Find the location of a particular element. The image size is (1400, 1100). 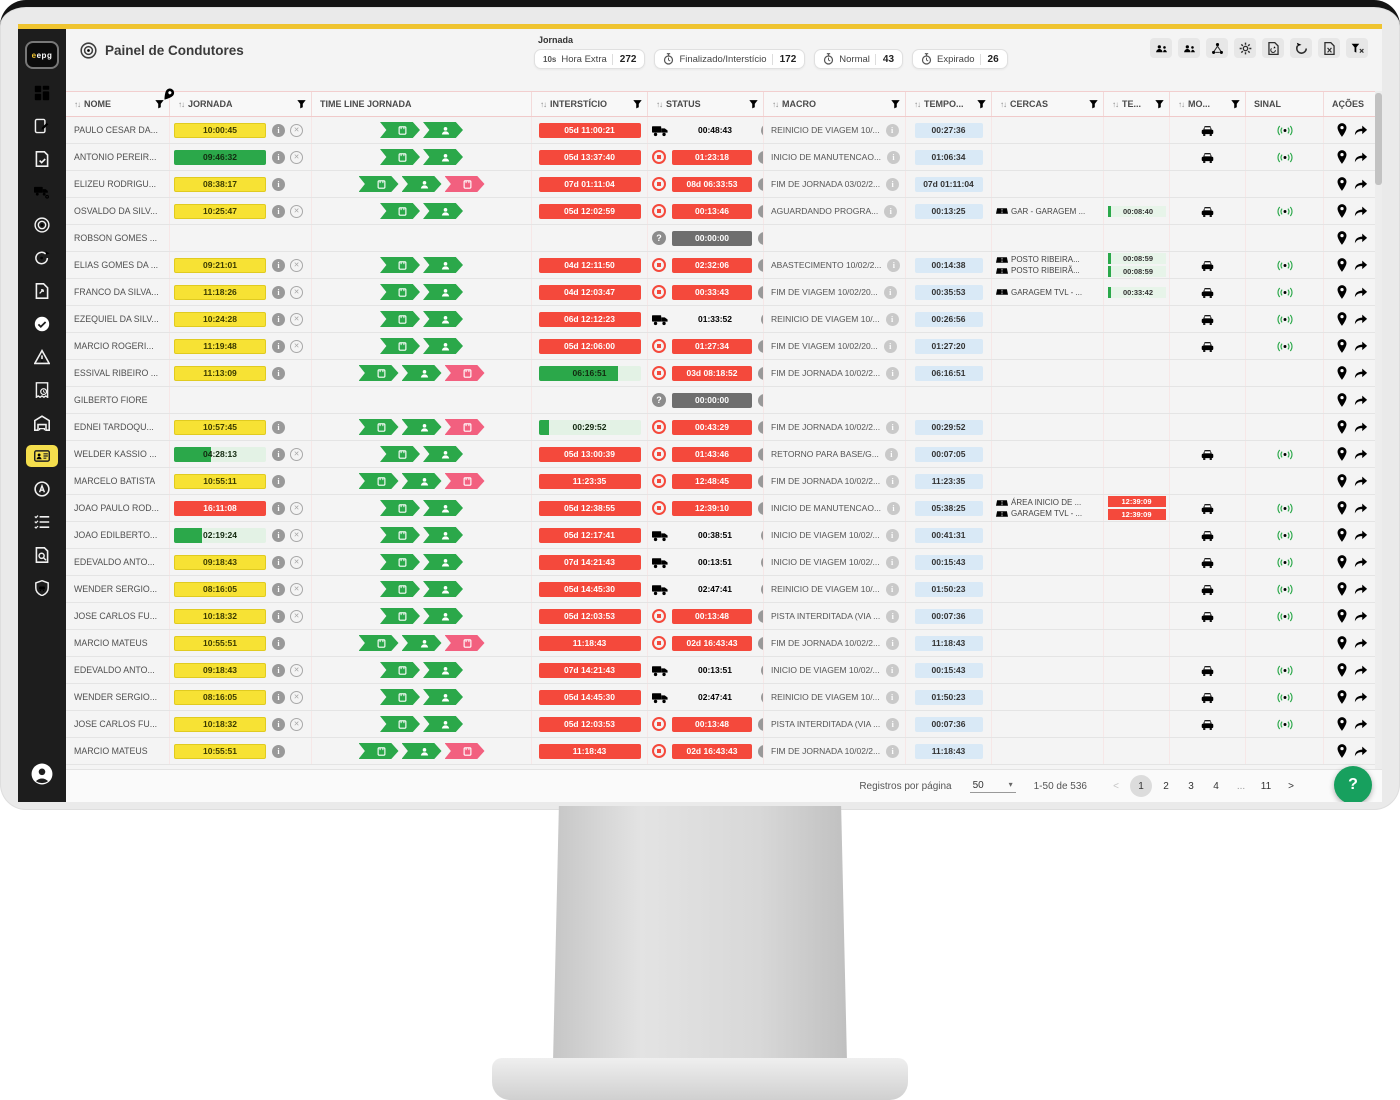

column-header-macro: ↑↓ MACRO is located at coordinates (835, 104).